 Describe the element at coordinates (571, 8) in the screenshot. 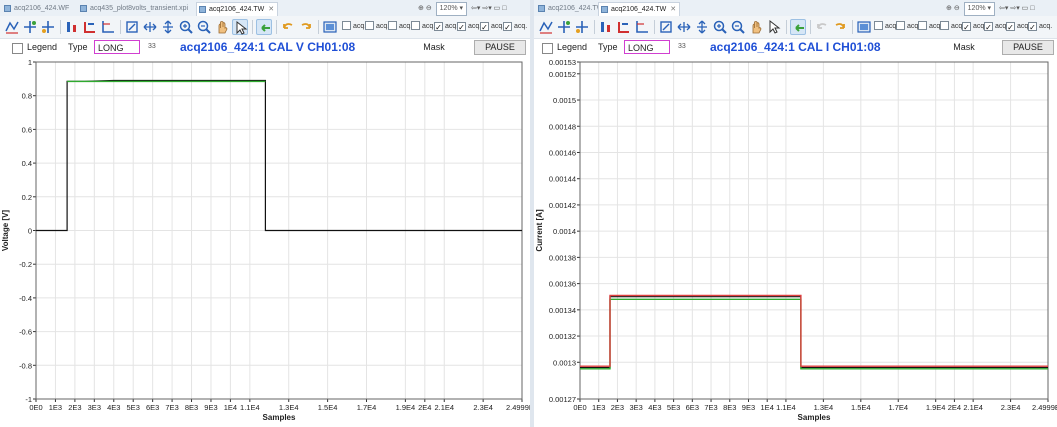

I see `tab-tw: acq2106_424.TW` at that location.